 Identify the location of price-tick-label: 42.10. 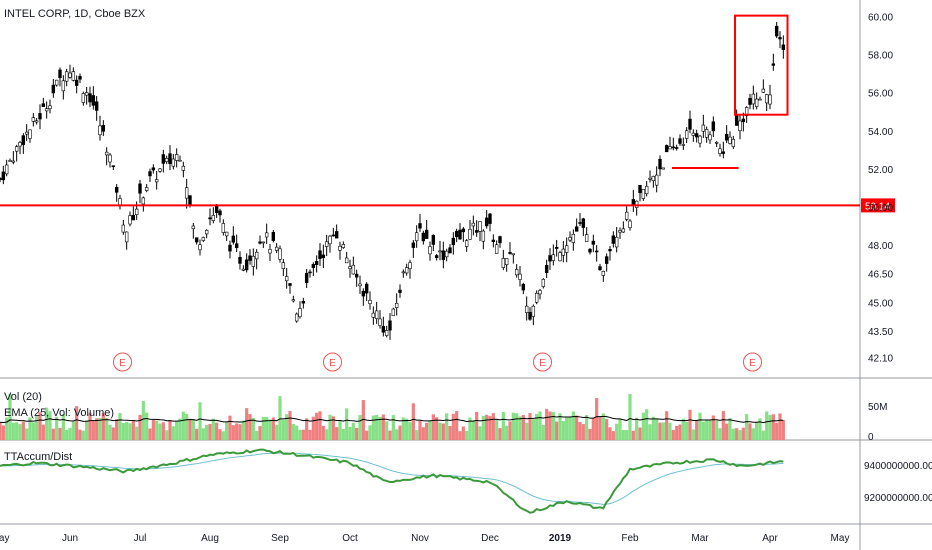
(880, 359).